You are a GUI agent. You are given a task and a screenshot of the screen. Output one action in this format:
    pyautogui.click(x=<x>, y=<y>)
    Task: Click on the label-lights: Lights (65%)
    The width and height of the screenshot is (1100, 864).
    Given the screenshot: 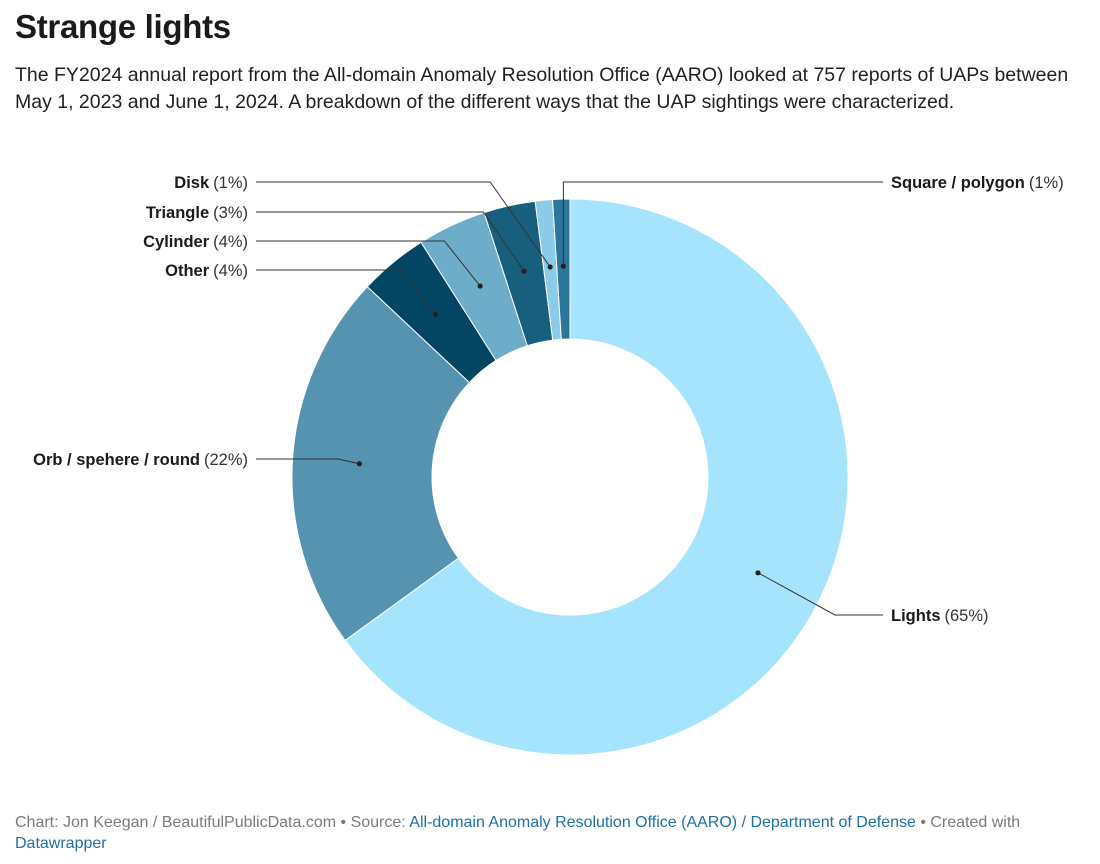 What is the action you would take?
    pyautogui.click(x=940, y=616)
    